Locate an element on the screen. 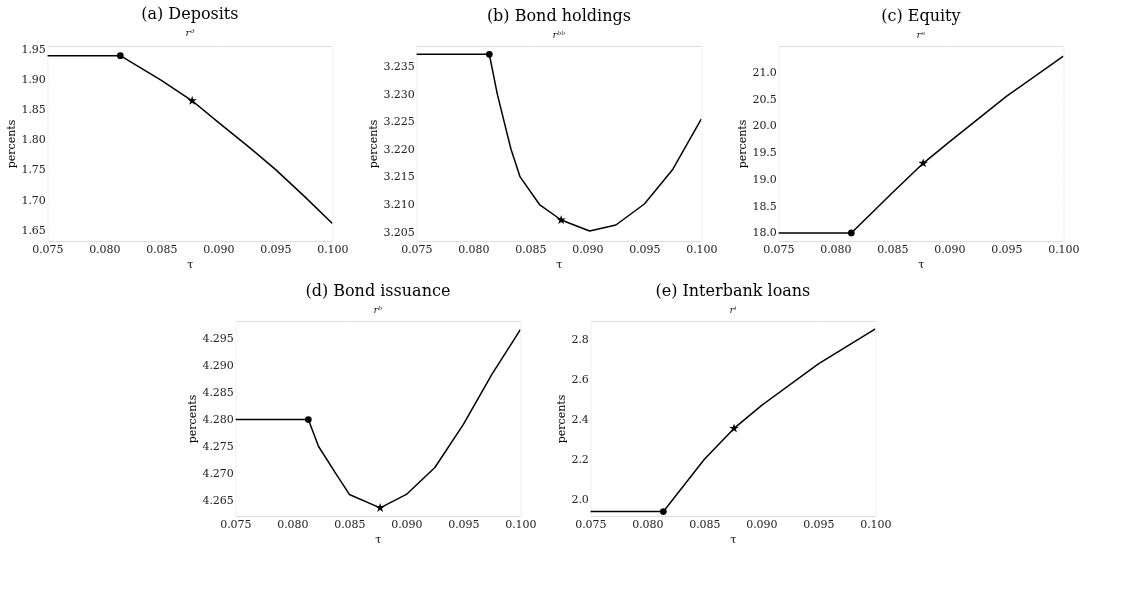 Image resolution: width=1129 pixels, height=602 pixels. y-tick-label: 3.205 is located at coordinates (399, 232).